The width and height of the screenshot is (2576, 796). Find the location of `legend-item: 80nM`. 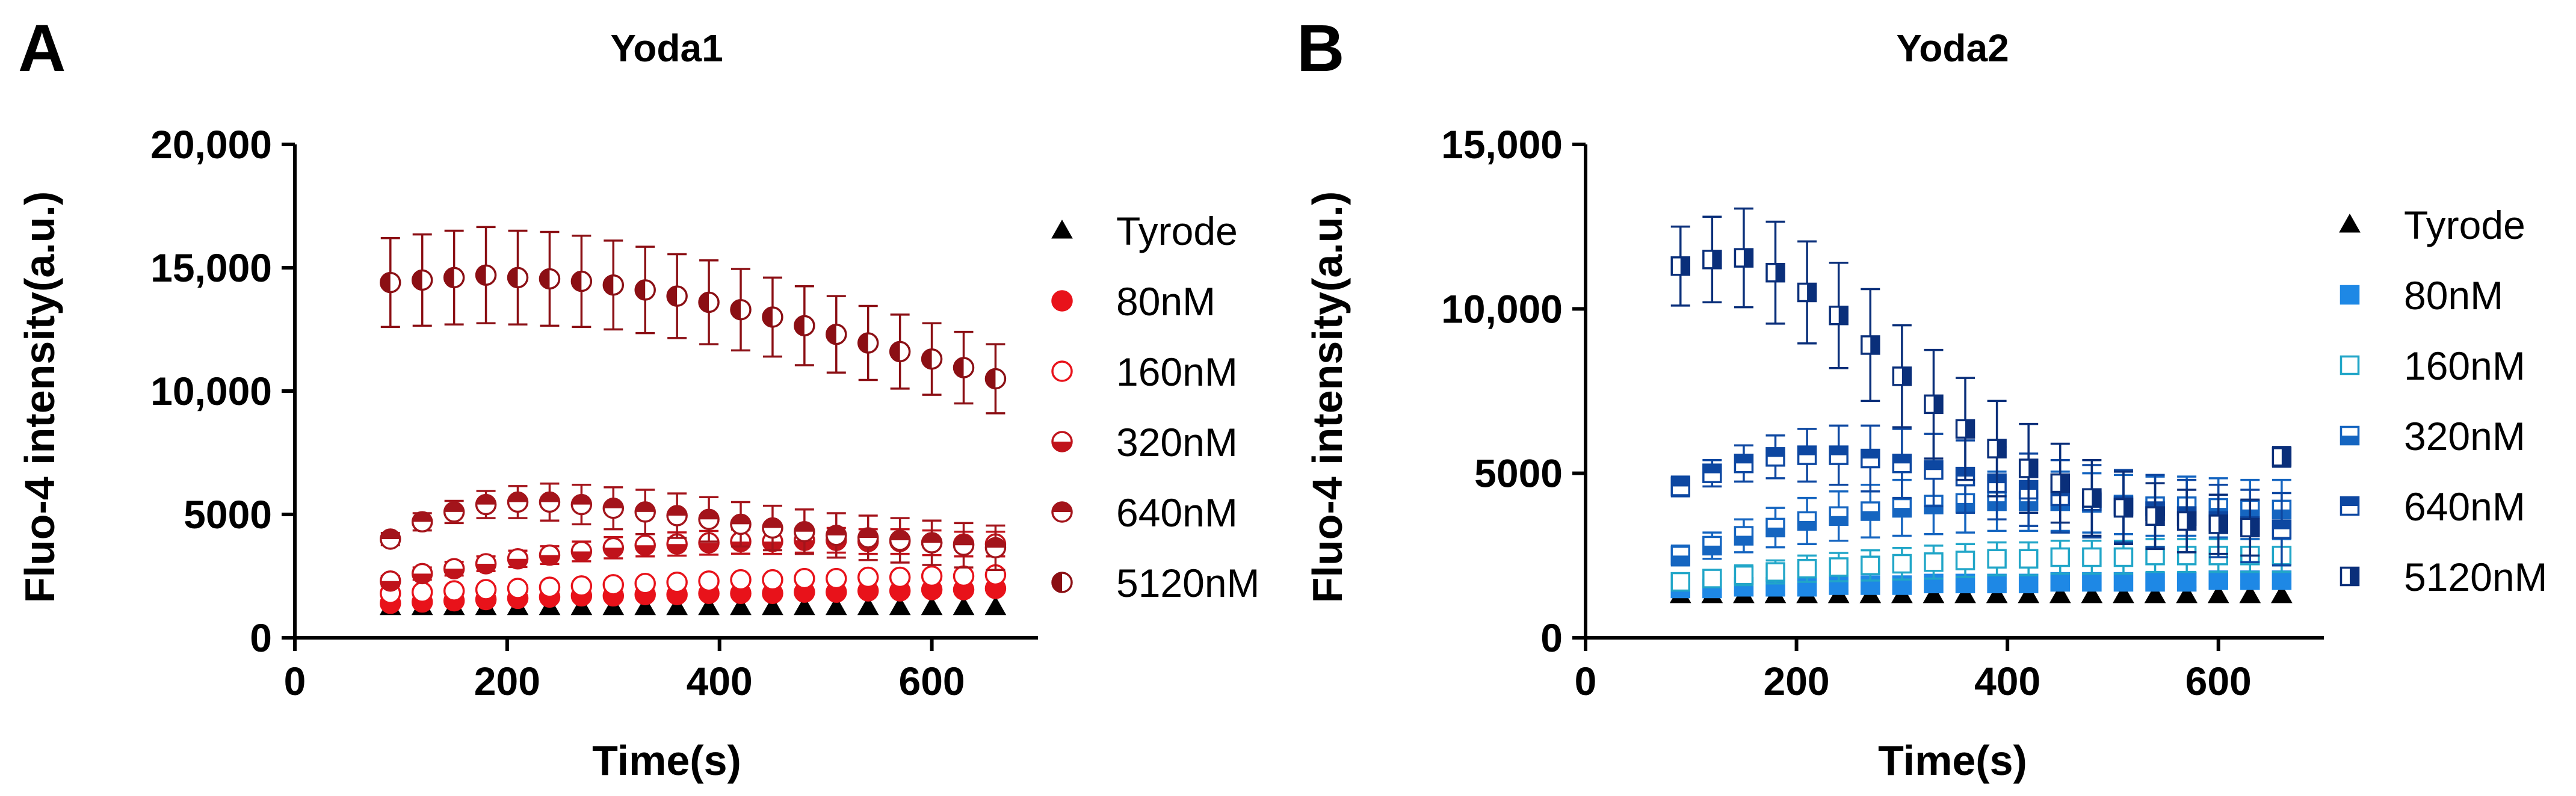

legend-item: 80nM is located at coordinates (2421, 295).